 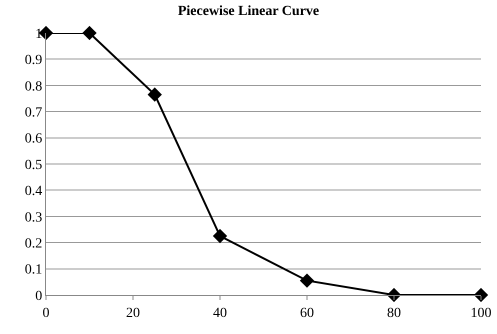 What do you see at coordinates (33, 270) in the screenshot?
I see `y-tick-label: 0.1` at bounding box center [33, 270].